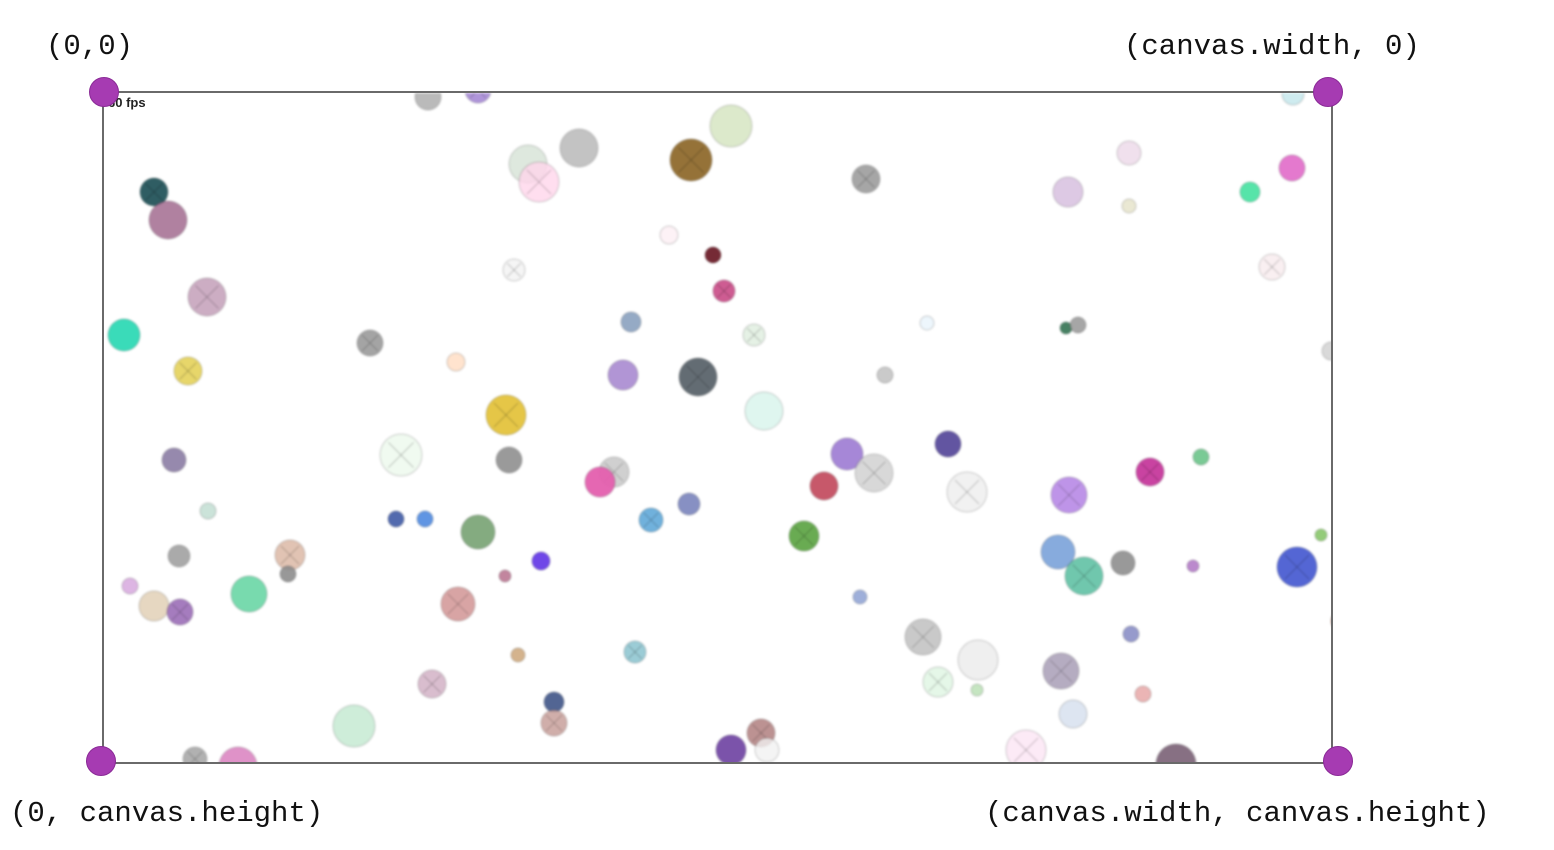 The width and height of the screenshot is (1554, 850). I want to click on label-origin: (0,0), so click(90, 46).